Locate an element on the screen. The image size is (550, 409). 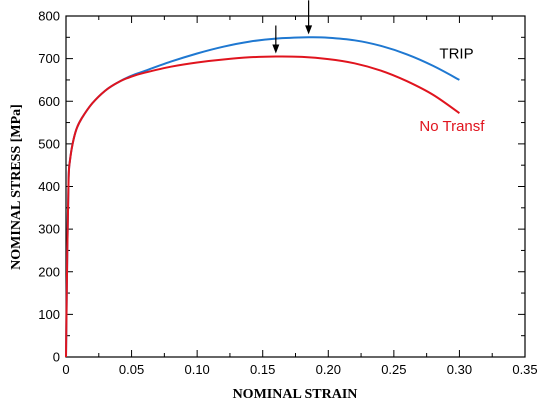
y-tick-label: 500 is located at coordinates (49, 143).